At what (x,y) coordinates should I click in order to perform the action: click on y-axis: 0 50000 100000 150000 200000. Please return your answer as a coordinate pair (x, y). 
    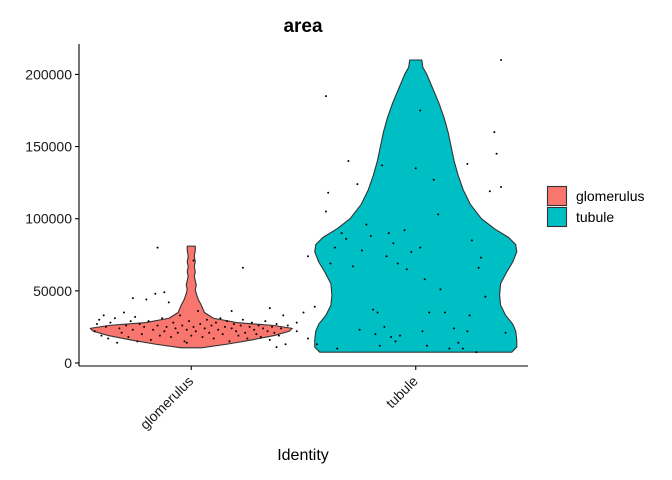
    Looking at the image, I should click on (52, 218).